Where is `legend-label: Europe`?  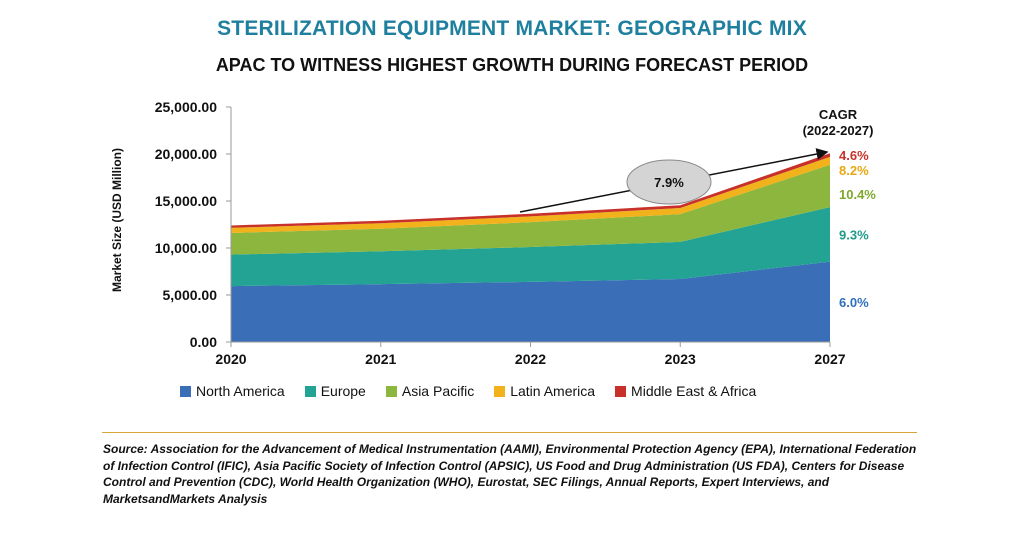 legend-label: Europe is located at coordinates (343, 391).